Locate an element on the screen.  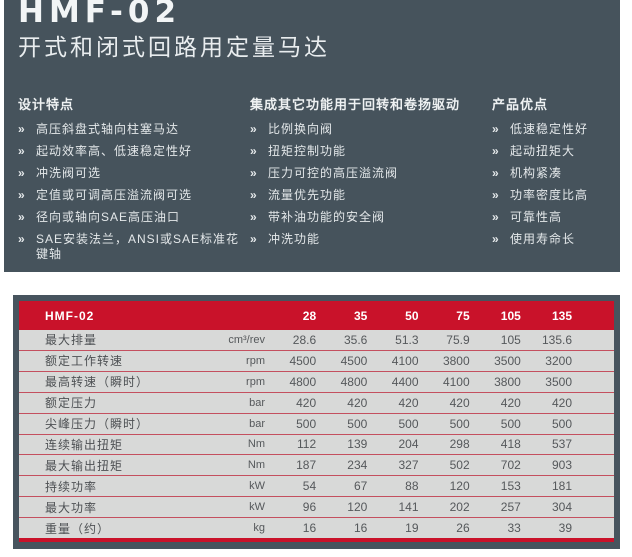
feature-item-label: 冲洗阀可选 is located at coordinates (69, 173).